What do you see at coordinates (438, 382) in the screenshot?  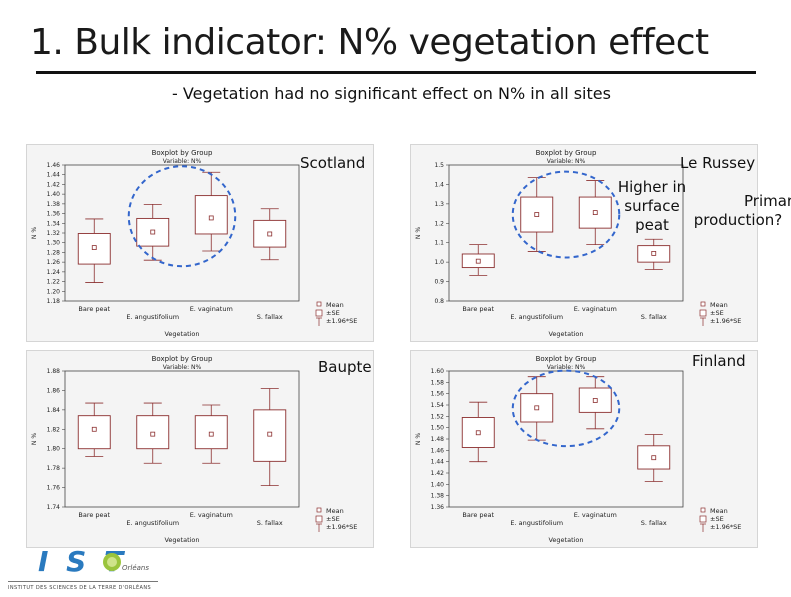 I see `y-tick-label: 1.58` at bounding box center [438, 382].